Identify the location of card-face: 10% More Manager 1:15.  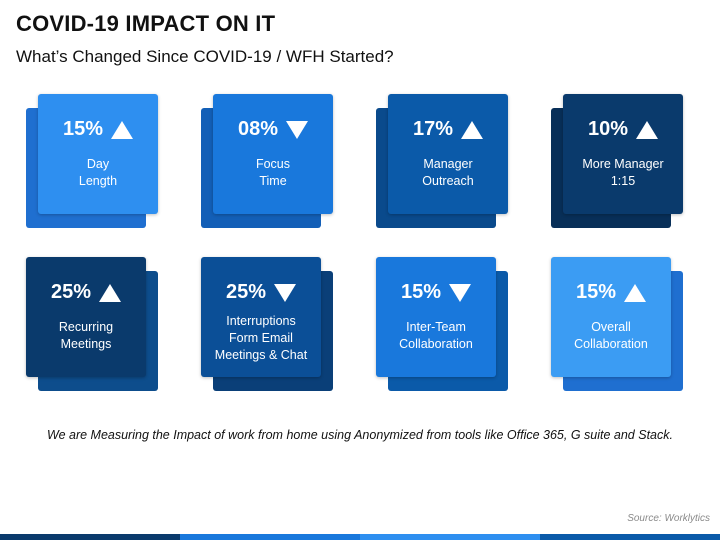
(623, 154).